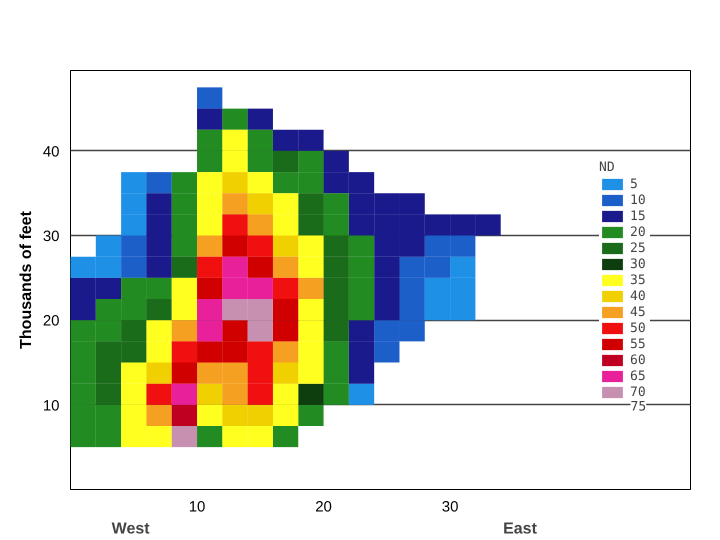 The width and height of the screenshot is (720, 540). What do you see at coordinates (323, 507) in the screenshot?
I see `x-tick-label: 20` at bounding box center [323, 507].